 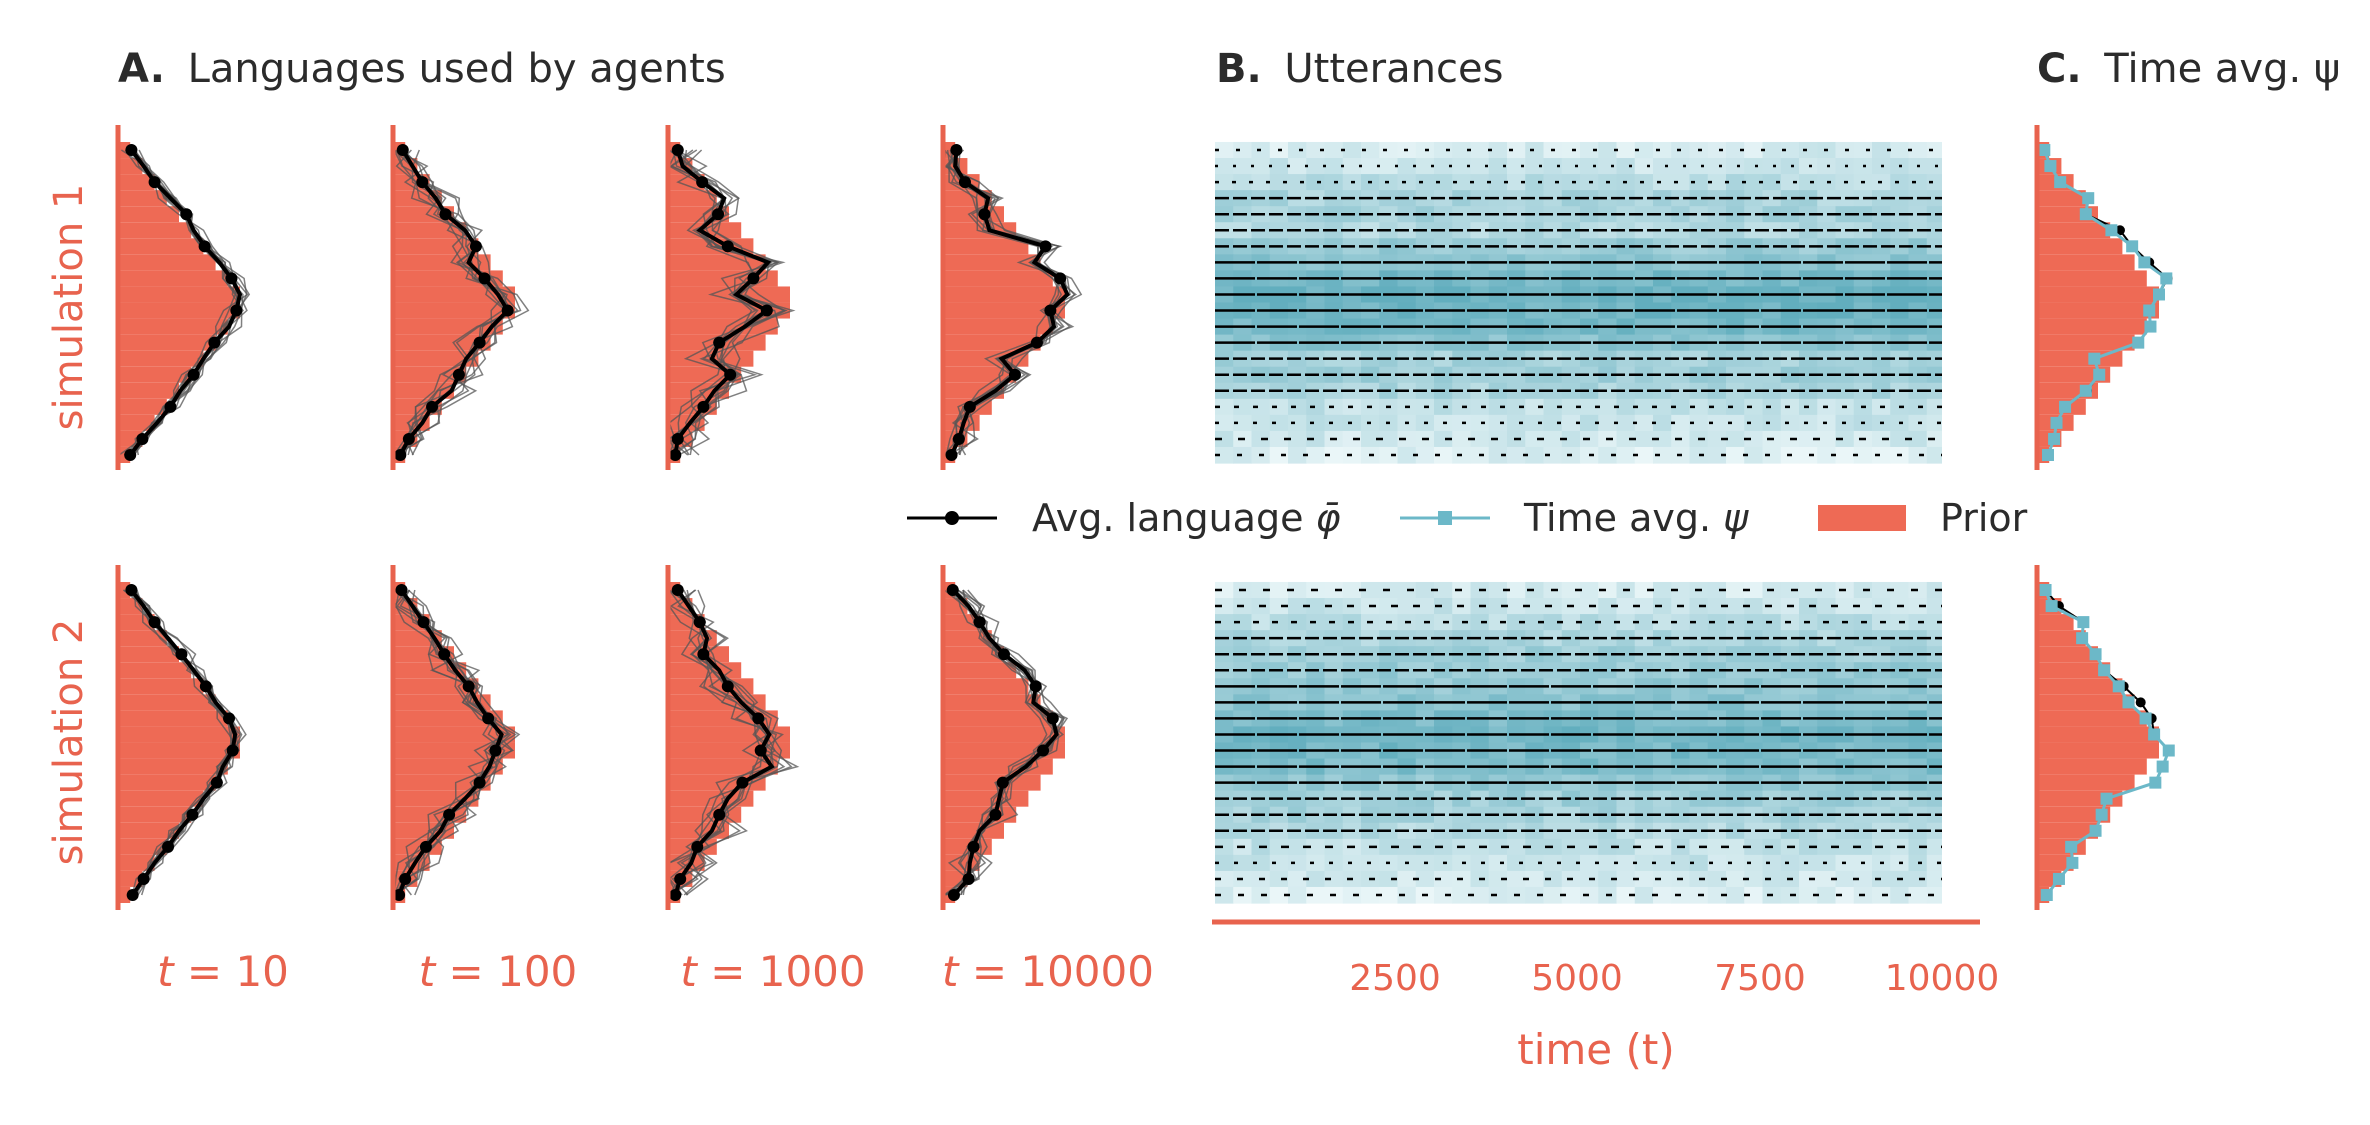 What do you see at coordinates (2119, 230) in the screenshot?
I see `panel-c-avg-language-point` at bounding box center [2119, 230].